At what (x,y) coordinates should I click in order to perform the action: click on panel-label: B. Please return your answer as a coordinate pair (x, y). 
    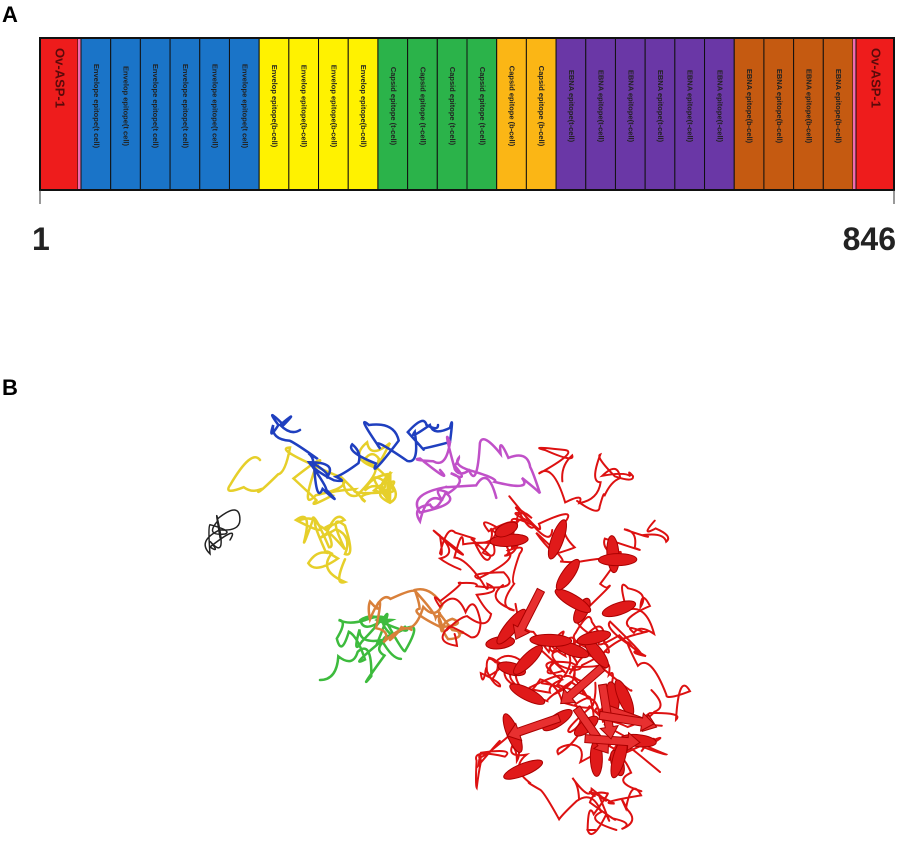
    Looking at the image, I should click on (10, 387).